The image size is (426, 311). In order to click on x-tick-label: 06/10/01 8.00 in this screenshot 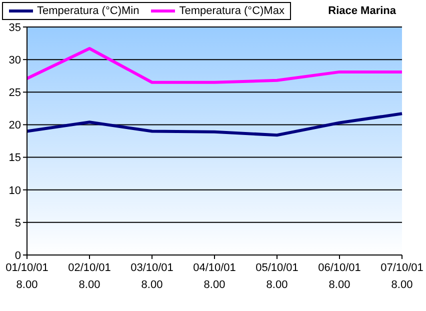, I will do `click(339, 276)`.